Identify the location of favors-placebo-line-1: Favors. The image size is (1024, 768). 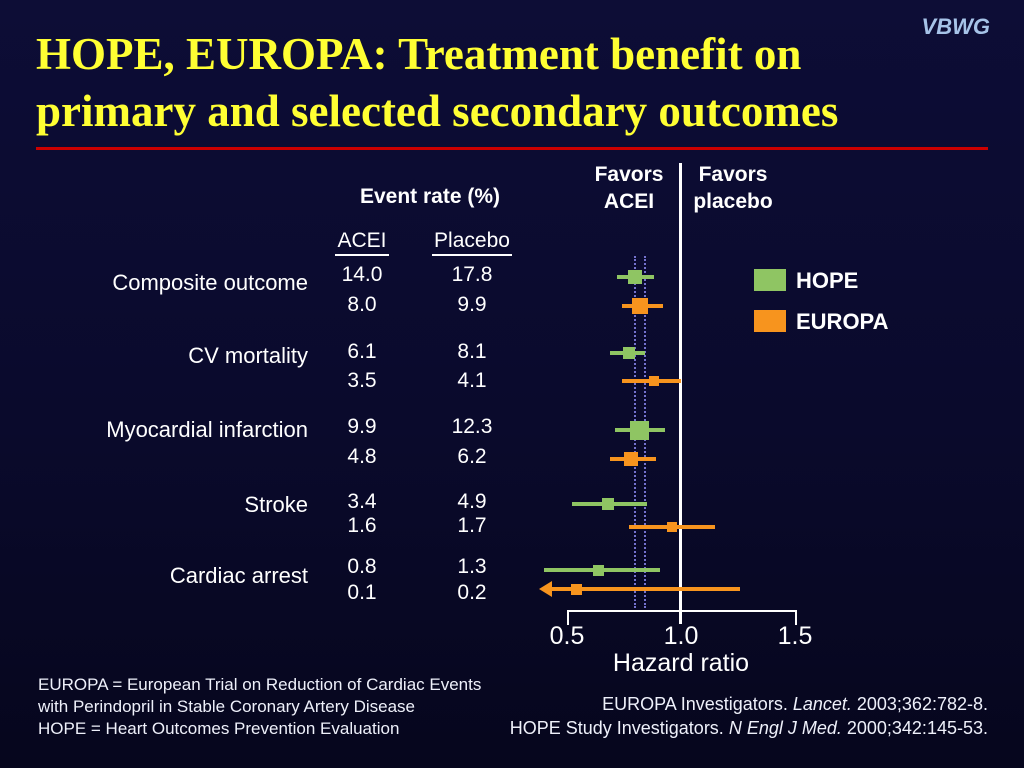
(733, 174).